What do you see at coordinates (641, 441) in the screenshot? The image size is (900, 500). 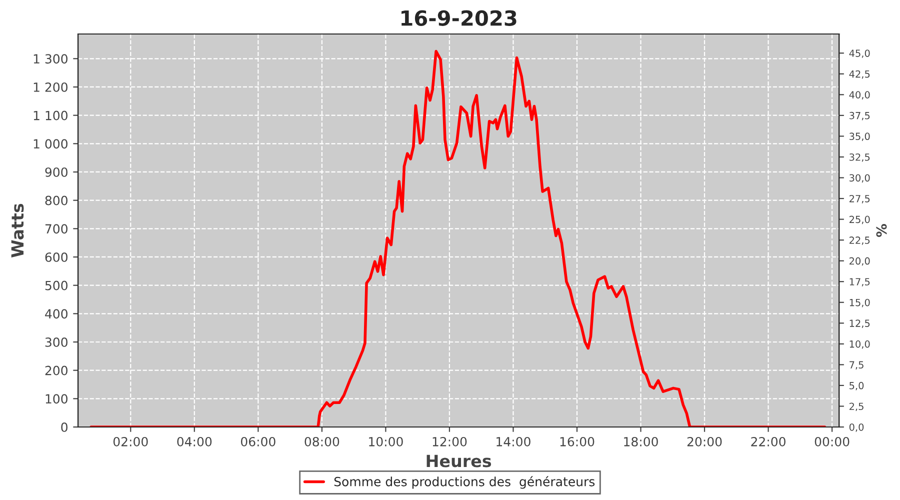 I see `x-tick-label: 18:00` at bounding box center [641, 441].